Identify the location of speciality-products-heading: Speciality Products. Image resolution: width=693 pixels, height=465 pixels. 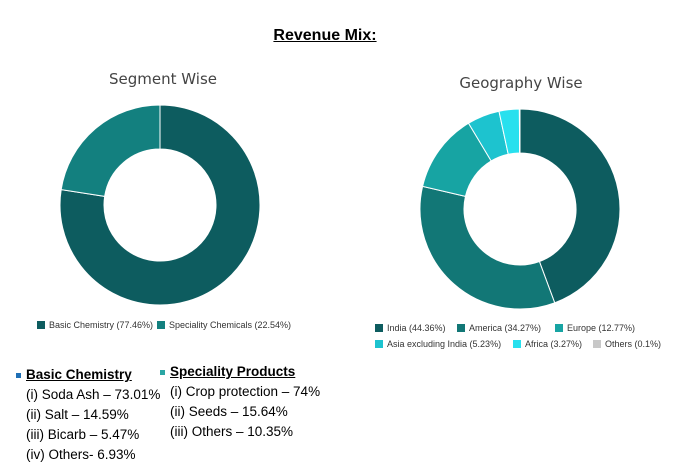
(240, 372).